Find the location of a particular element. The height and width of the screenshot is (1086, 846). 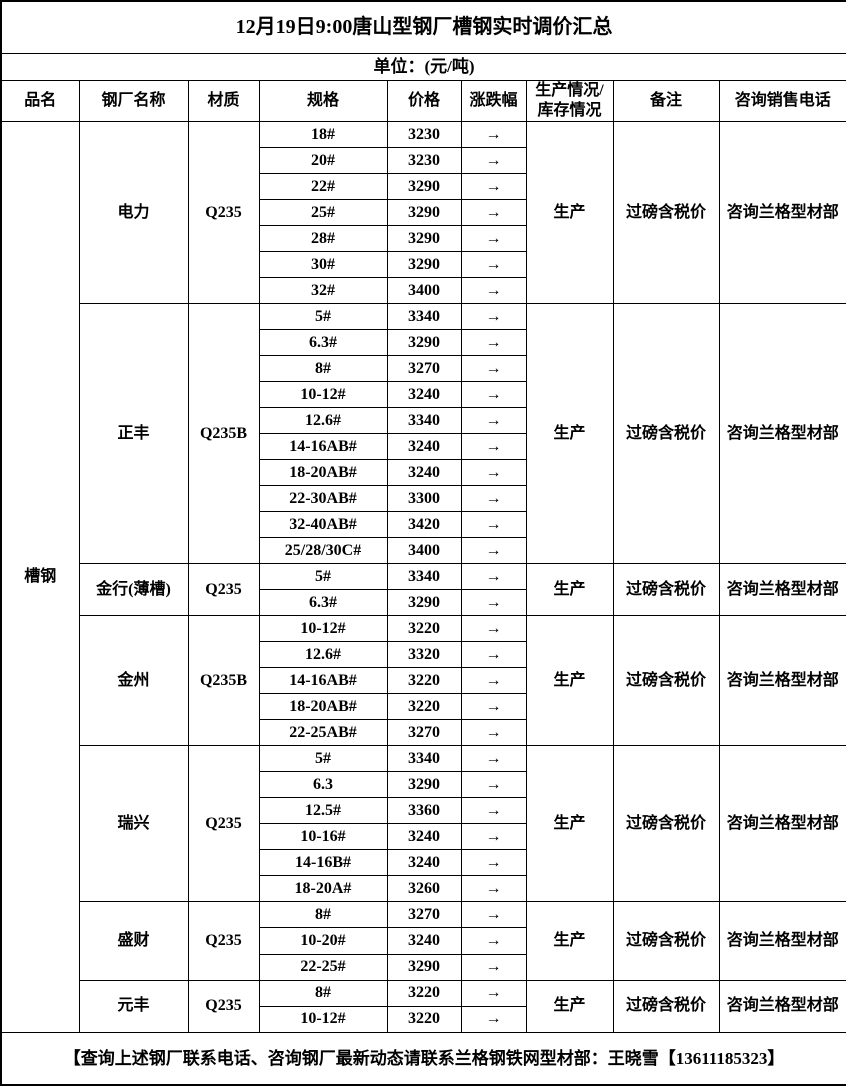

table-row: 瑞兴 Q235 5# 3340 → 生产 过磅含税价 咨询兰格型材部 is located at coordinates (423, 824).